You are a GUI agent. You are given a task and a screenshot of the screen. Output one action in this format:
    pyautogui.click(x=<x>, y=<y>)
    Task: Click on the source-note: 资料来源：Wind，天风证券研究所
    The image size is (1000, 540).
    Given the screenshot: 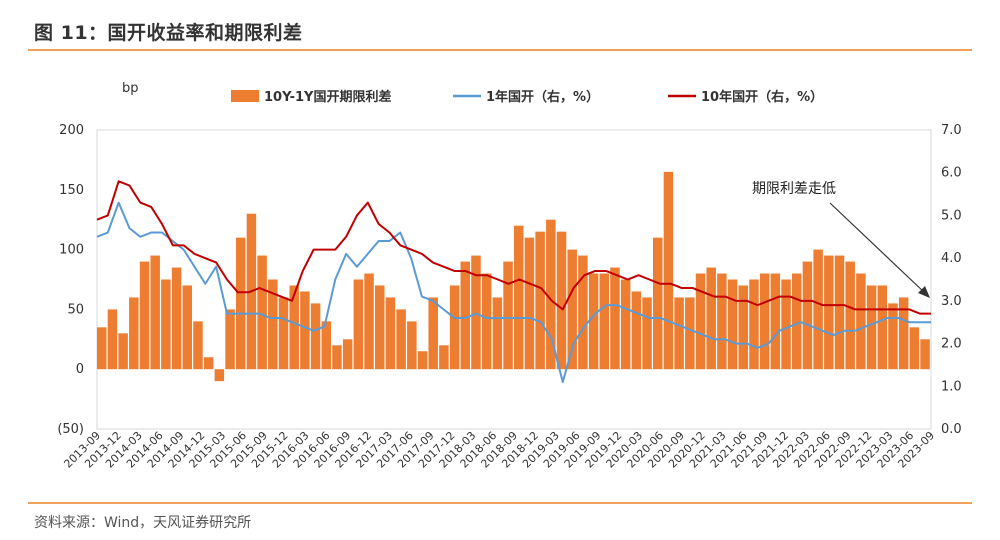 What is the action you would take?
    pyautogui.click(x=143, y=523)
    